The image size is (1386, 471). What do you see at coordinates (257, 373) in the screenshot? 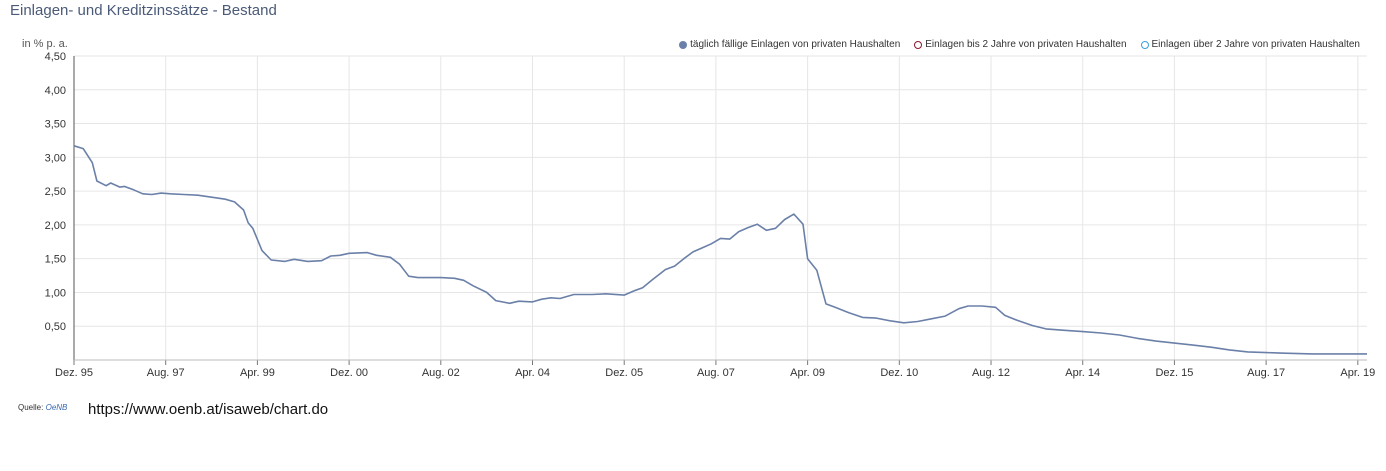
I see `x-tick-label: Apr. 99` at bounding box center [257, 373].